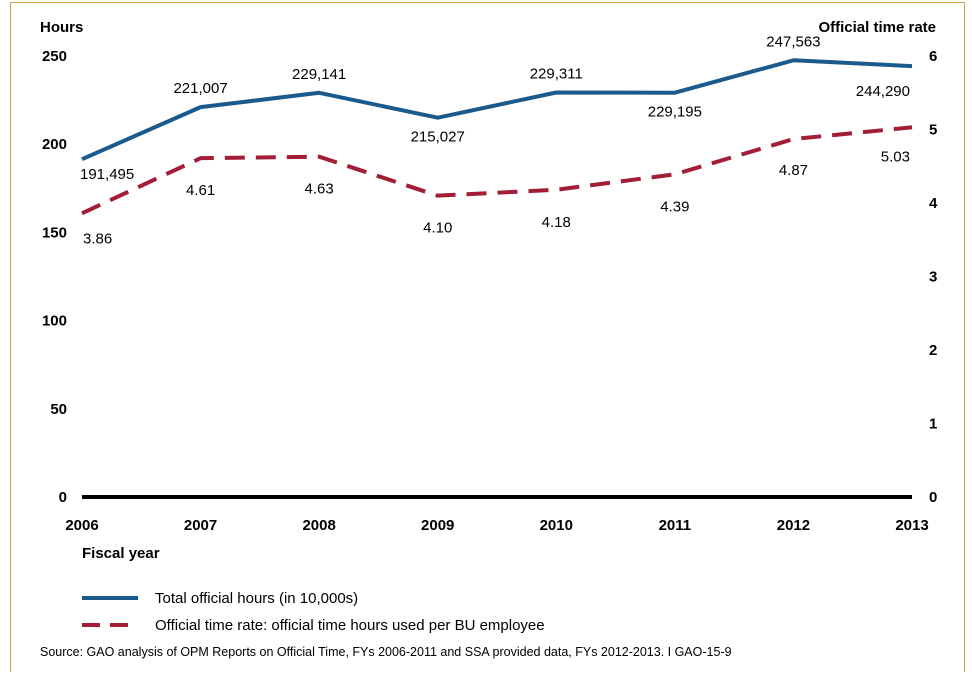  Describe the element at coordinates (437, 228) in the screenshot. I see `data-label-rate: 4.10` at that location.